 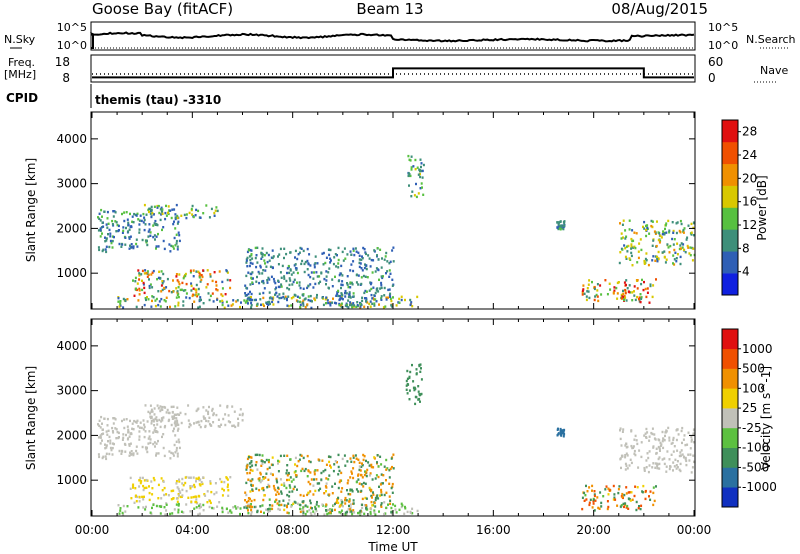 I want to click on x-tick-label: 08:00, so click(x=292, y=530).